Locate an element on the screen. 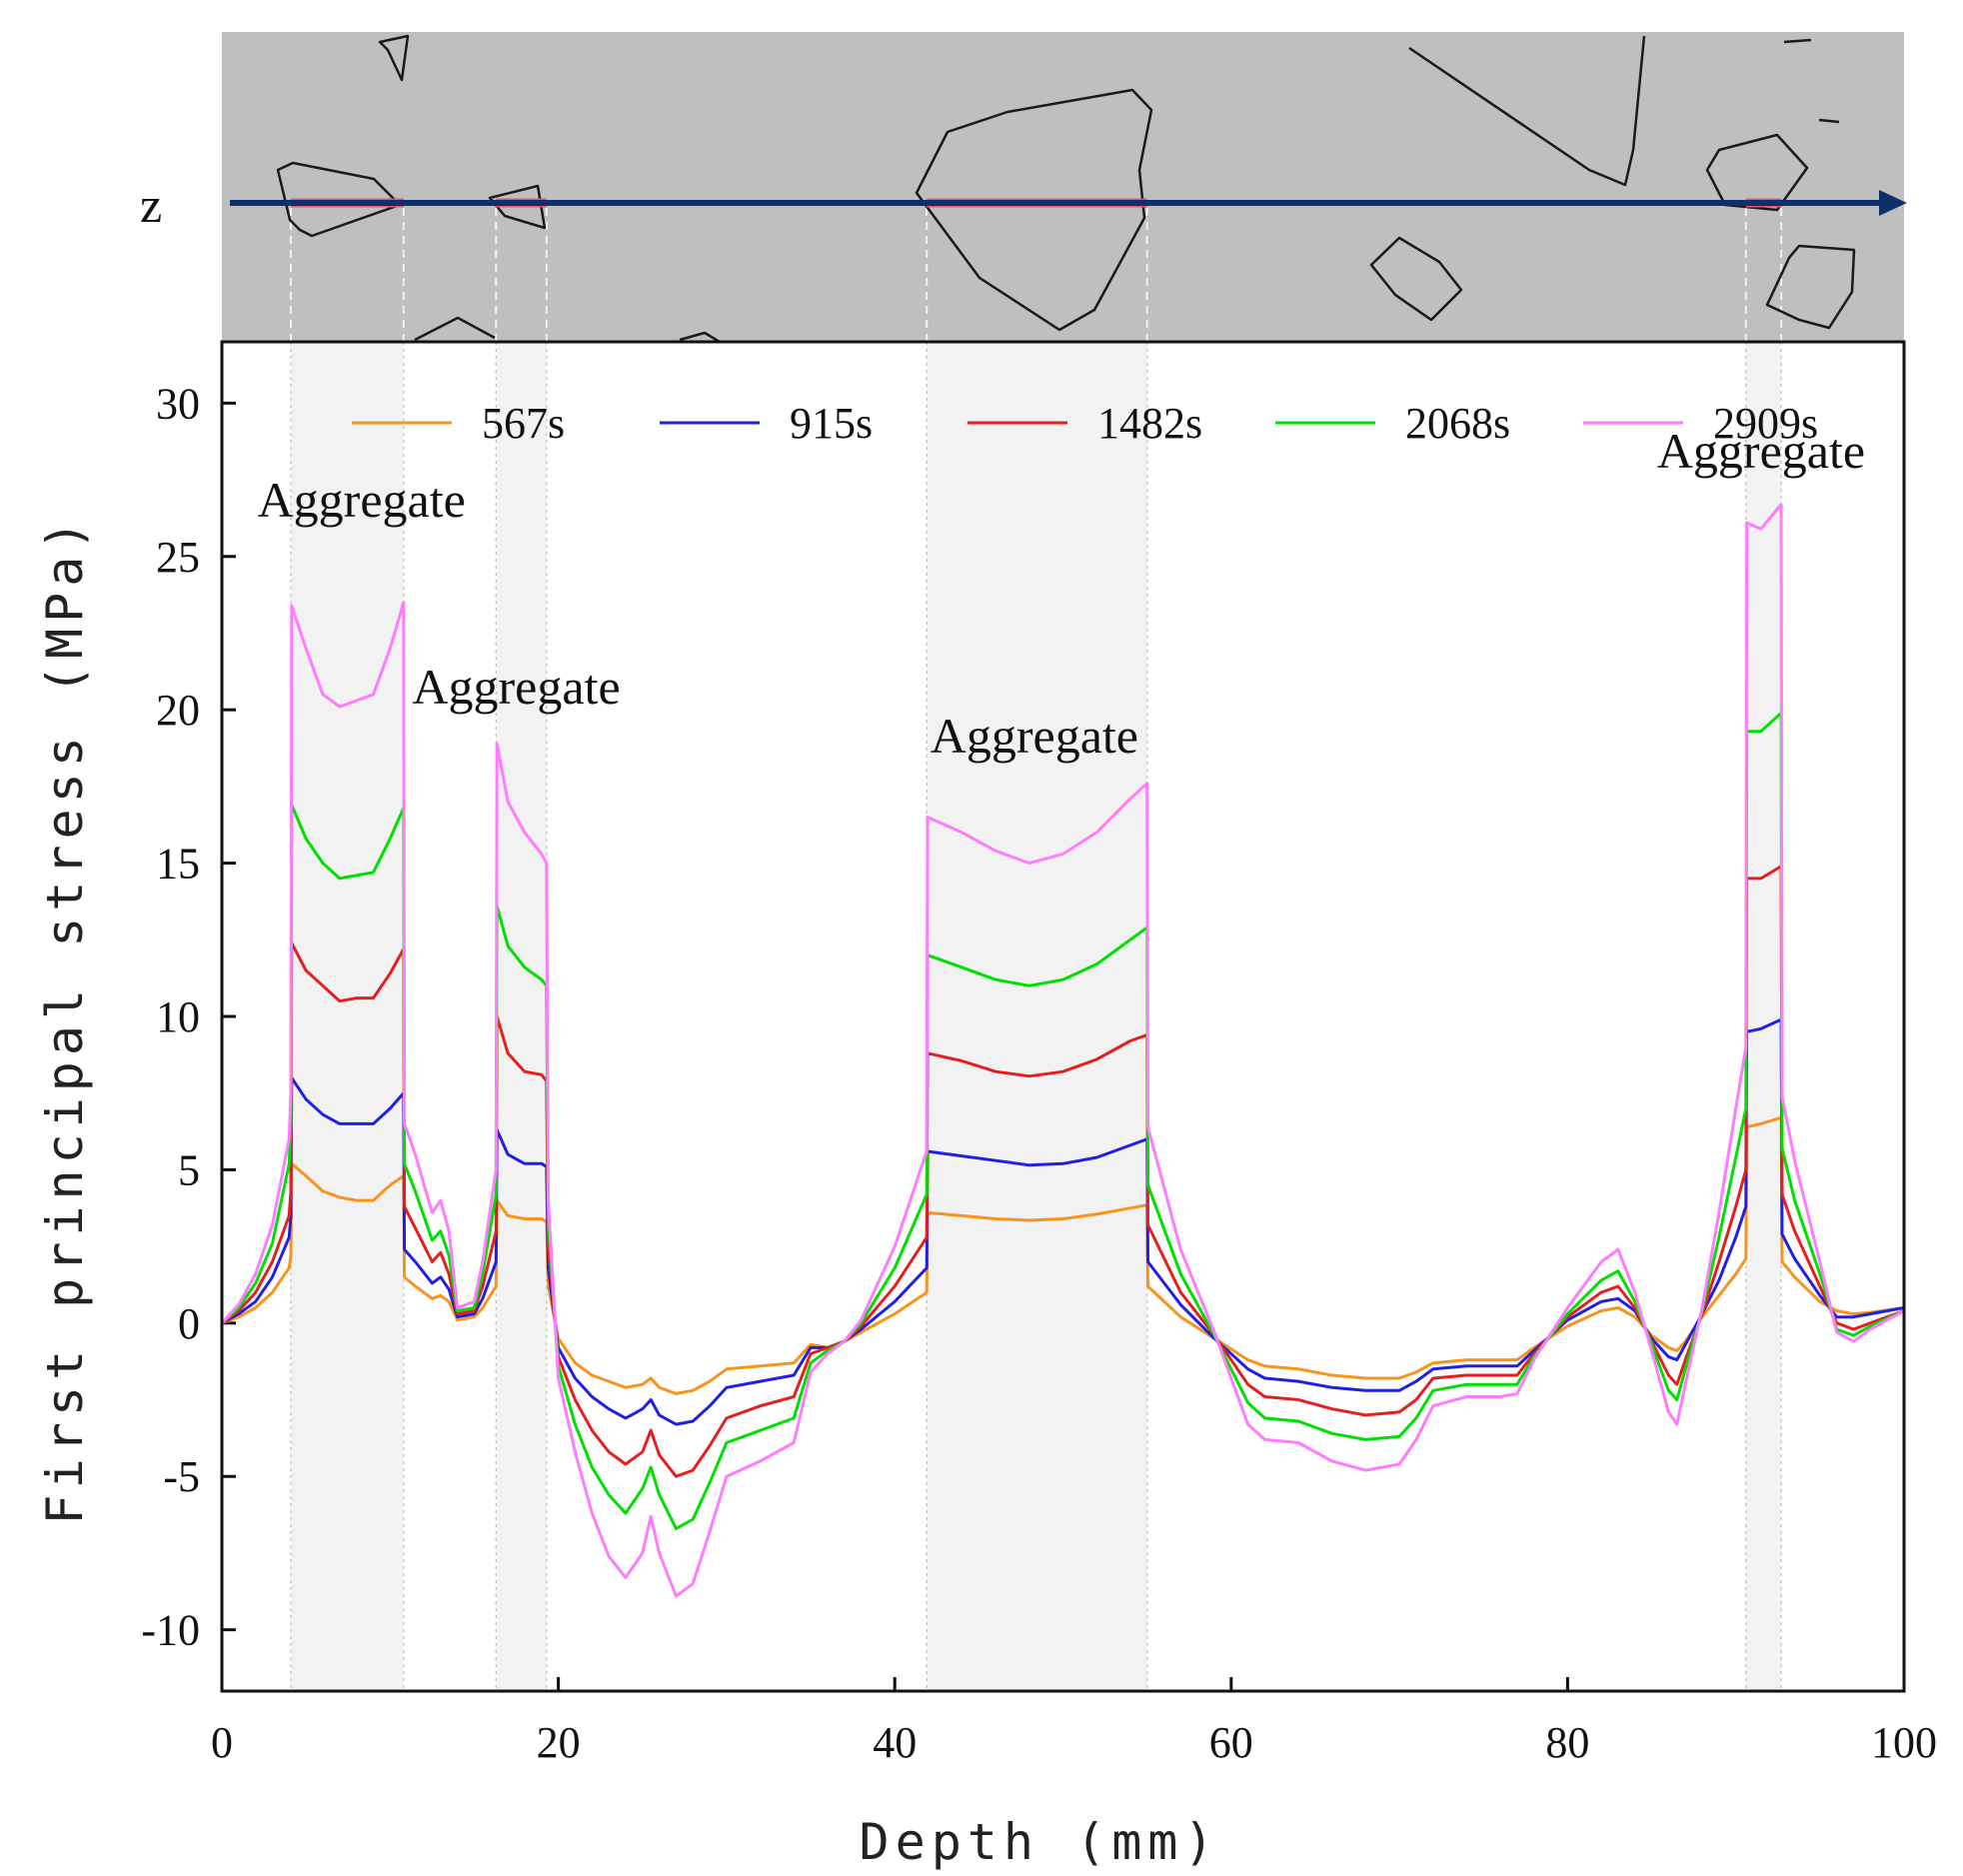 This screenshot has width=1963, height=1876. legend-label: 2909s is located at coordinates (1765, 423).